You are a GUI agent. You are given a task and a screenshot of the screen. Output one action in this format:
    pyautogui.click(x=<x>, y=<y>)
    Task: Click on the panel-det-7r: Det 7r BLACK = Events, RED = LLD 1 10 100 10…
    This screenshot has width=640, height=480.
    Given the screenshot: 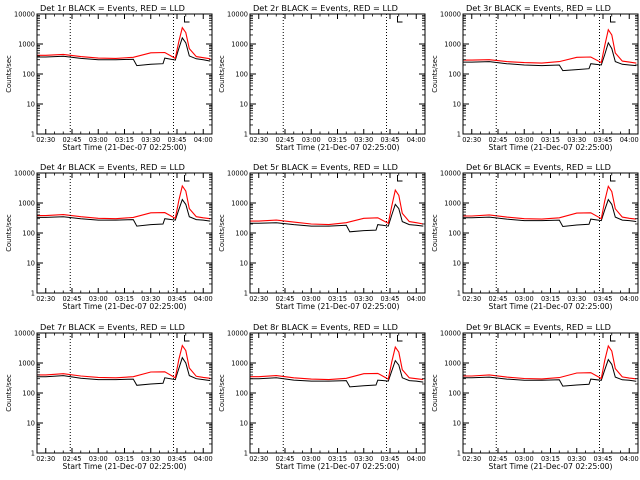 What is the action you would take?
    pyautogui.click(x=109, y=396)
    